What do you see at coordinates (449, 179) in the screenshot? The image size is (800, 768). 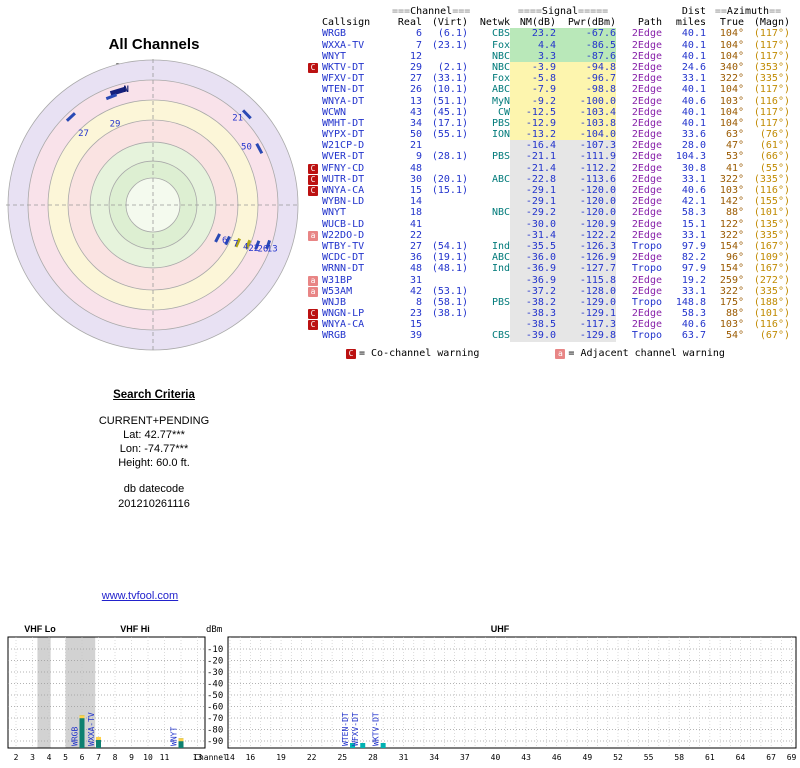 I see `cell-virt: (20.1)` at bounding box center [449, 179].